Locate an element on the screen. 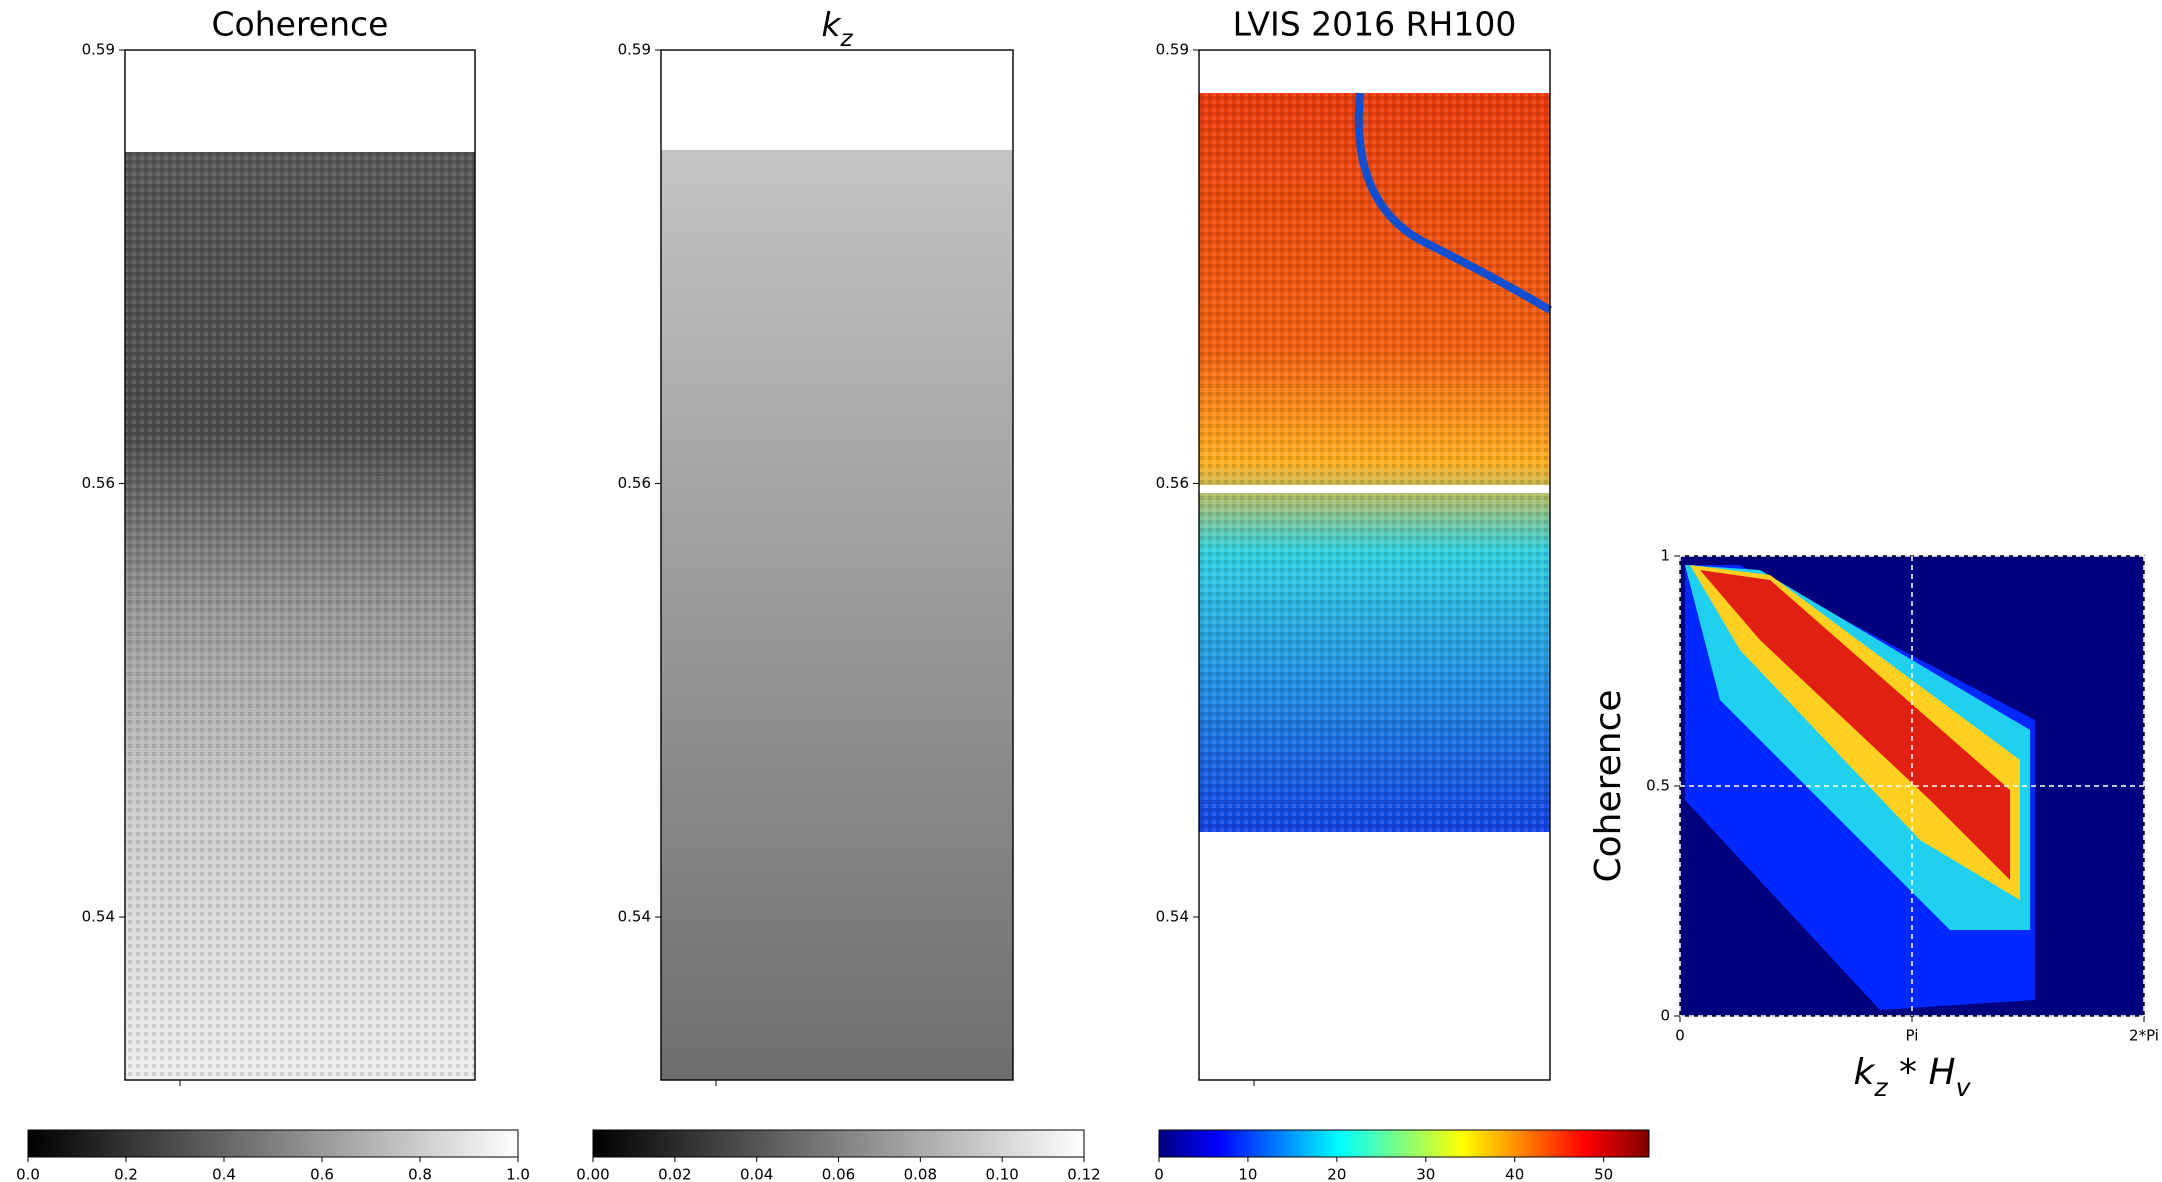 The width and height of the screenshot is (2162, 1182). y-tick-label: 0.5 is located at coordinates (1658, 786).